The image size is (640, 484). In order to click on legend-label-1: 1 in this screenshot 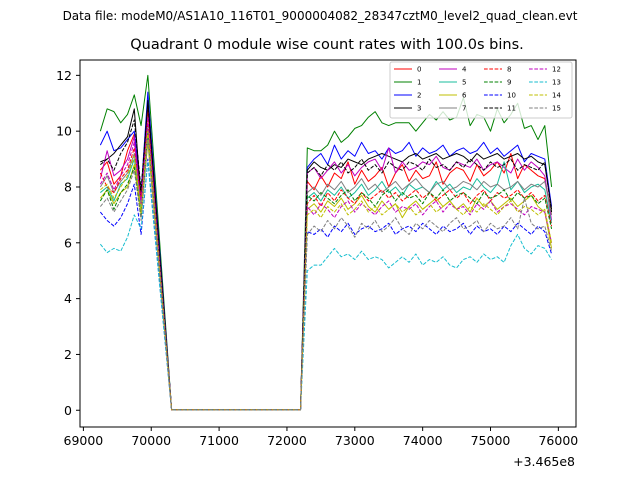, I will do `click(419, 83)`.